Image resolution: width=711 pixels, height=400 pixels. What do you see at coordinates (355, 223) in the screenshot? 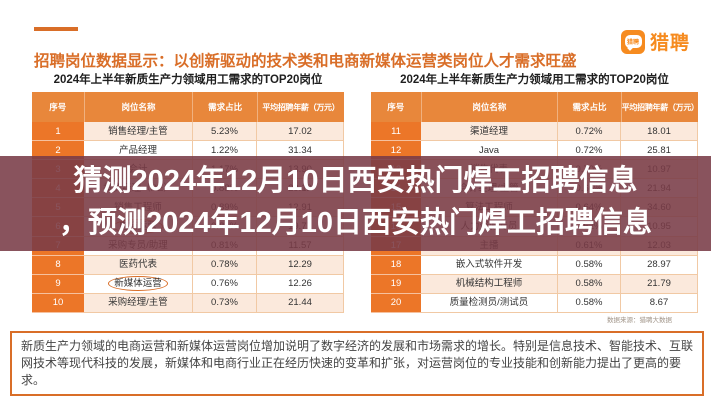
I see `overlay-title-line2: ，预测2024年12月10日西安热门焊工招聘信息` at bounding box center [355, 223].